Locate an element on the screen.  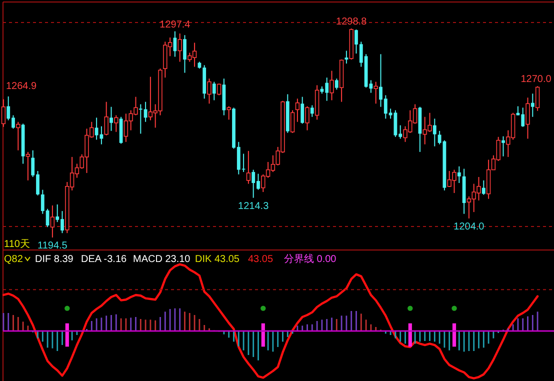
annotation: DEA -3.16 is located at coordinates (104, 259).